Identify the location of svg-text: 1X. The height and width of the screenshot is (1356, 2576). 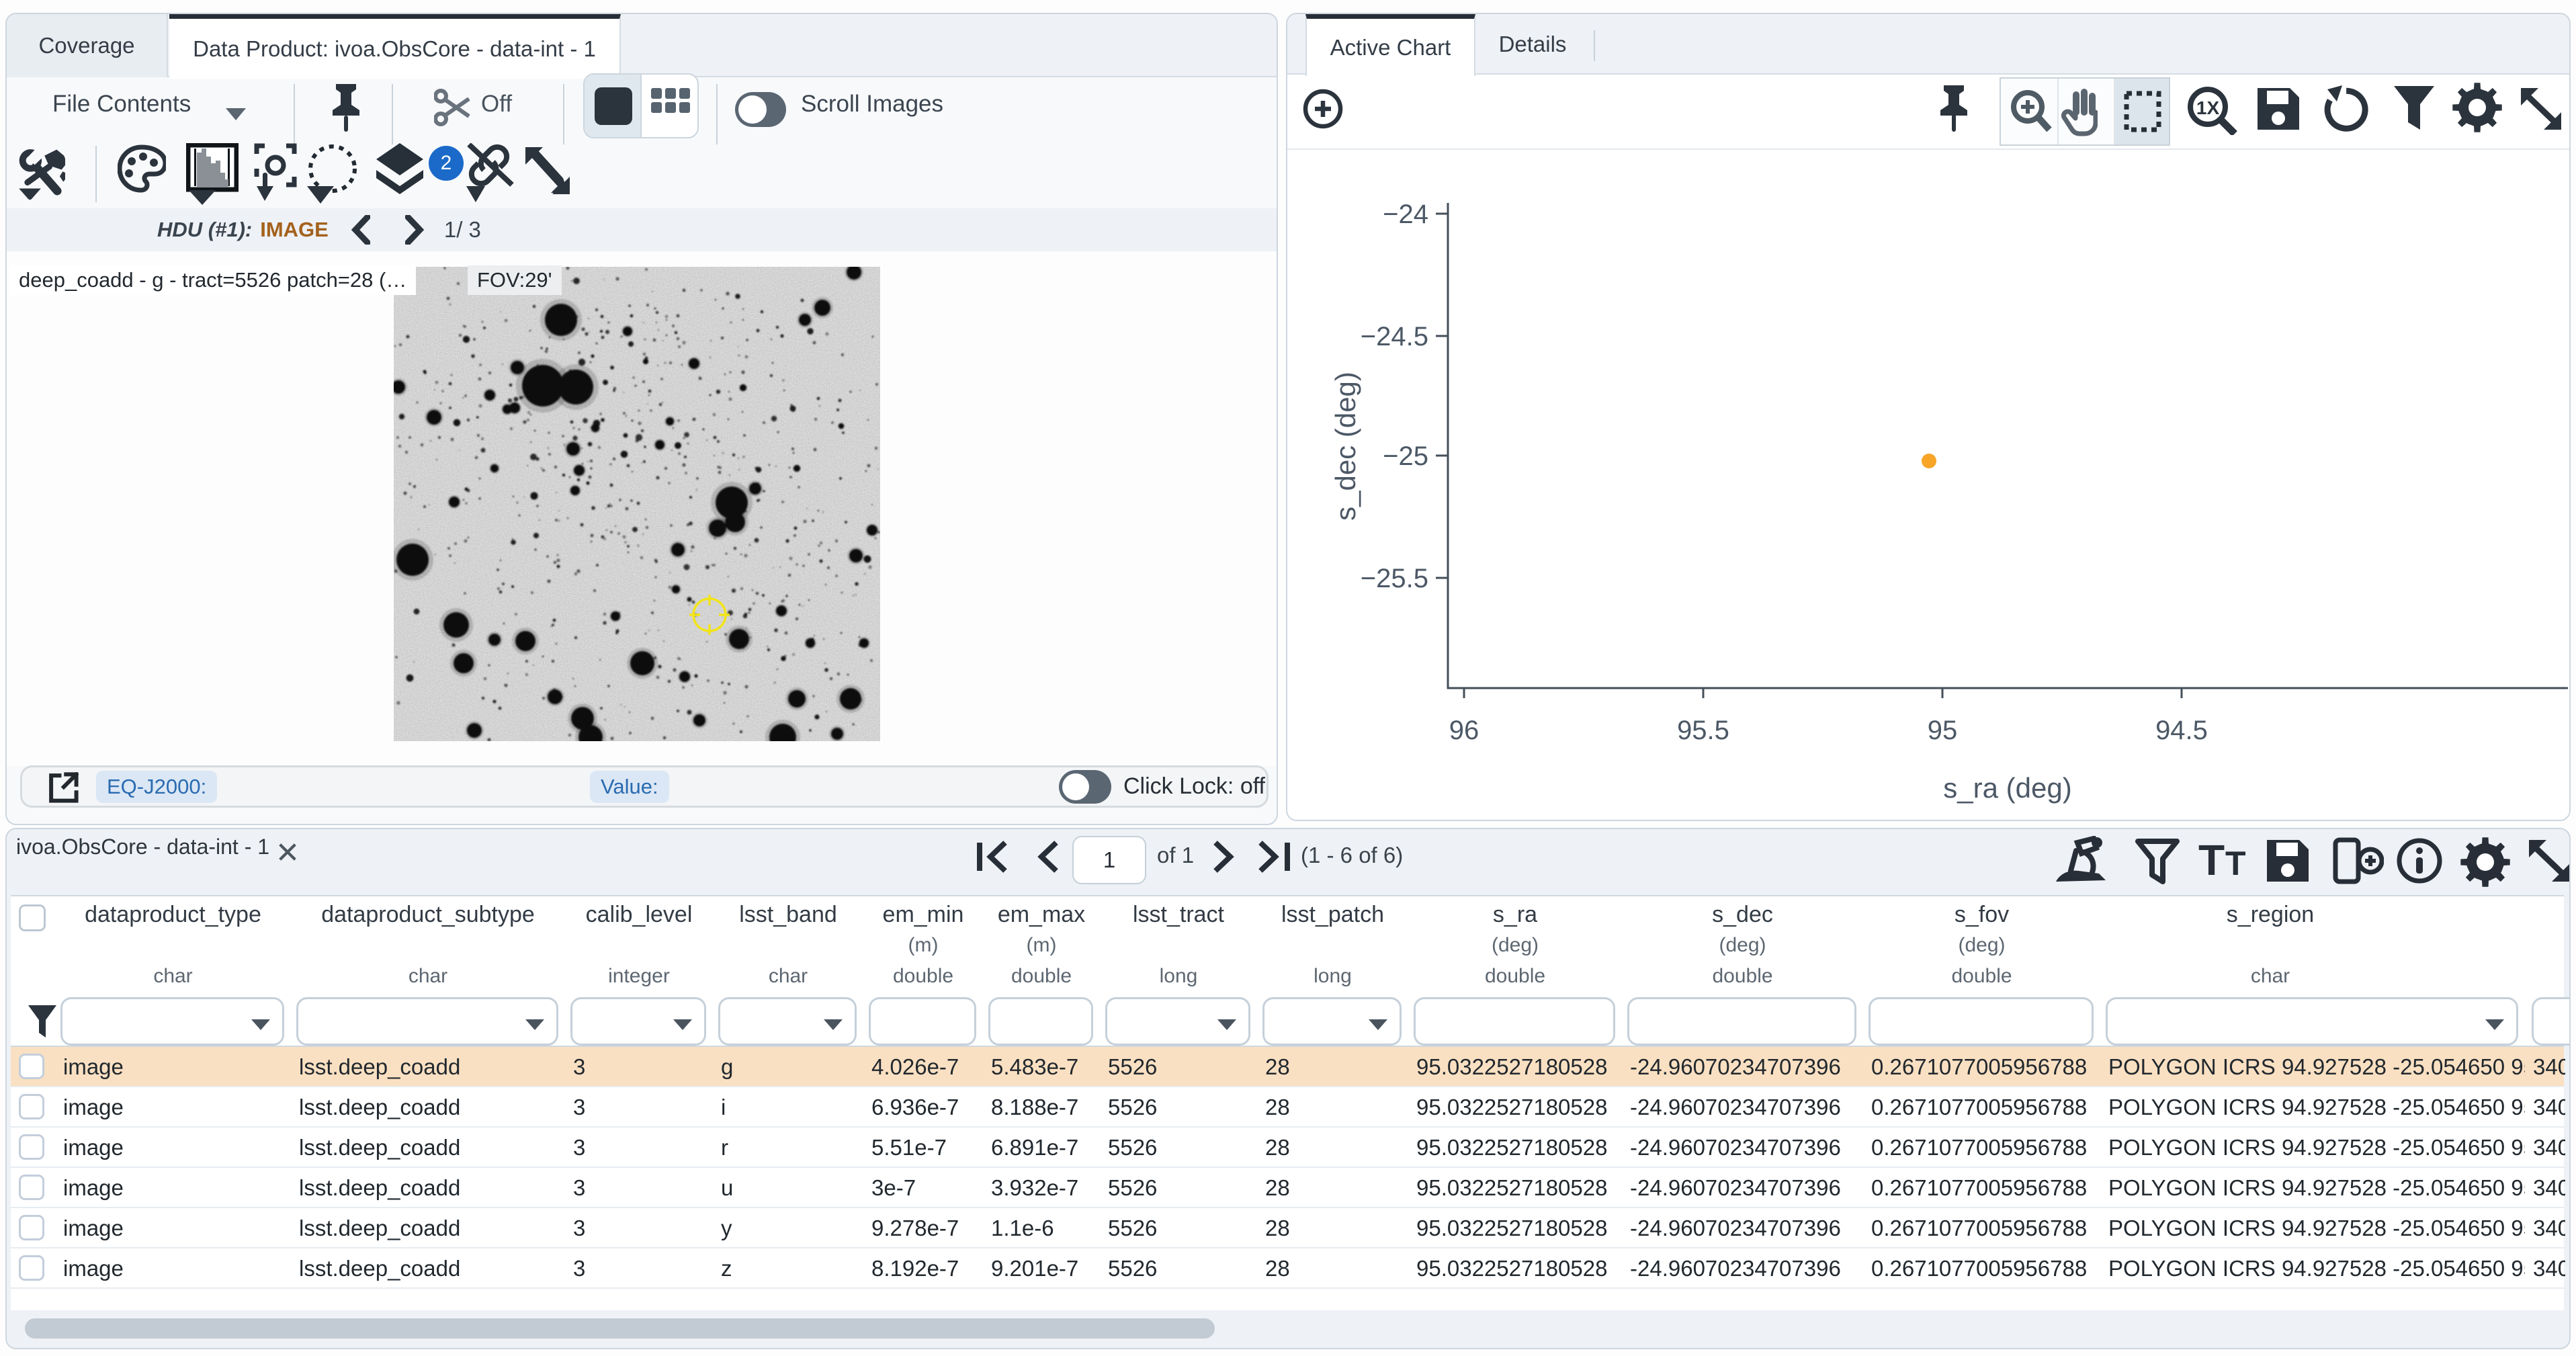
(2208, 108).